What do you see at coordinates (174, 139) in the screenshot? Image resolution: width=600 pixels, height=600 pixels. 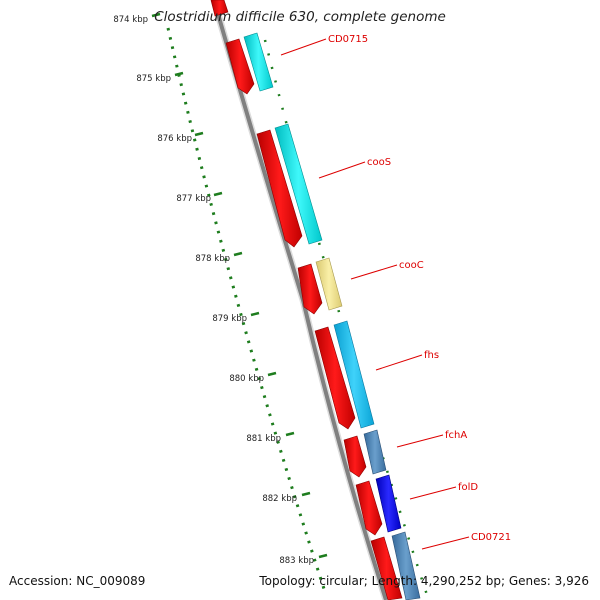 I see `scale-label-876: 876 kbp` at bounding box center [174, 139].